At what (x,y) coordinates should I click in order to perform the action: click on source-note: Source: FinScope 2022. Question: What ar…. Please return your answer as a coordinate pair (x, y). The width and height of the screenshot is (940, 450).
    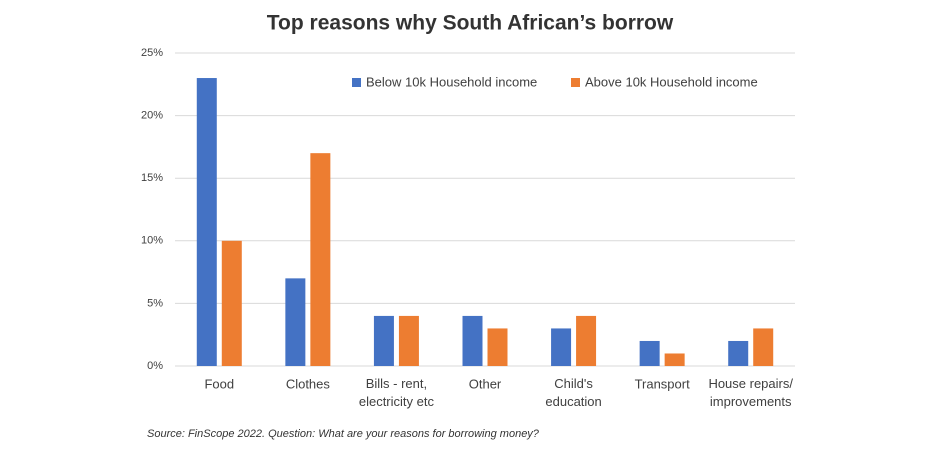
    Looking at the image, I should click on (343, 434).